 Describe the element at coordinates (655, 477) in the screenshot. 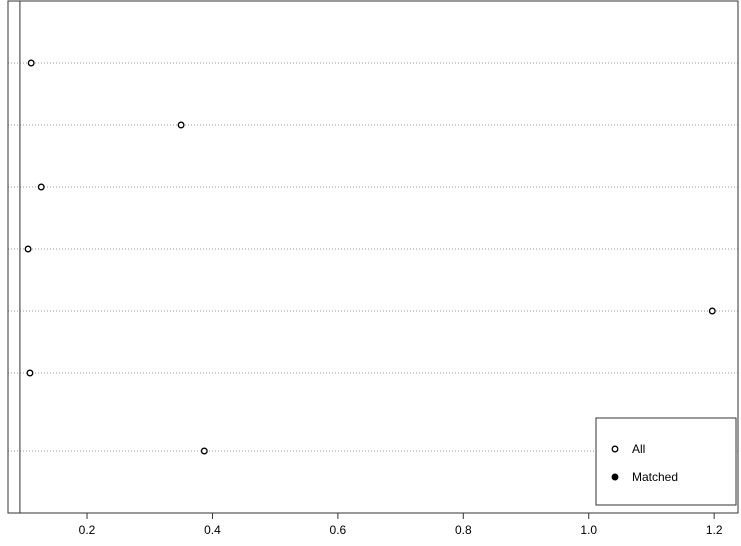

I see `legend-label: Matched` at that location.